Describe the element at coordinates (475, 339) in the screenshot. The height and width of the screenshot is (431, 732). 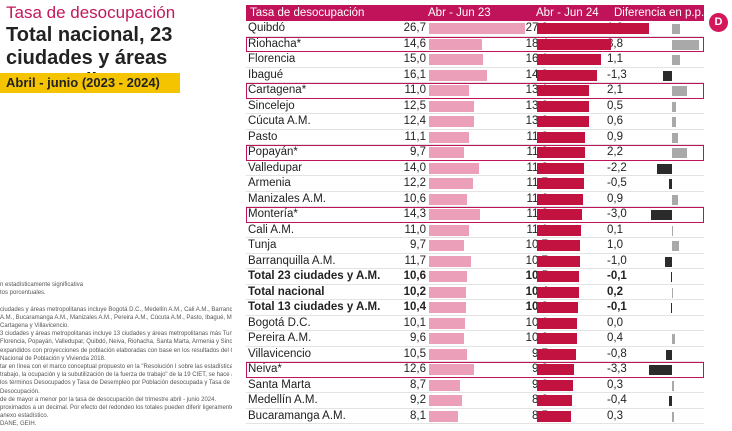
I see `table-row: Pereira A.M.9,610,00,4` at that location.